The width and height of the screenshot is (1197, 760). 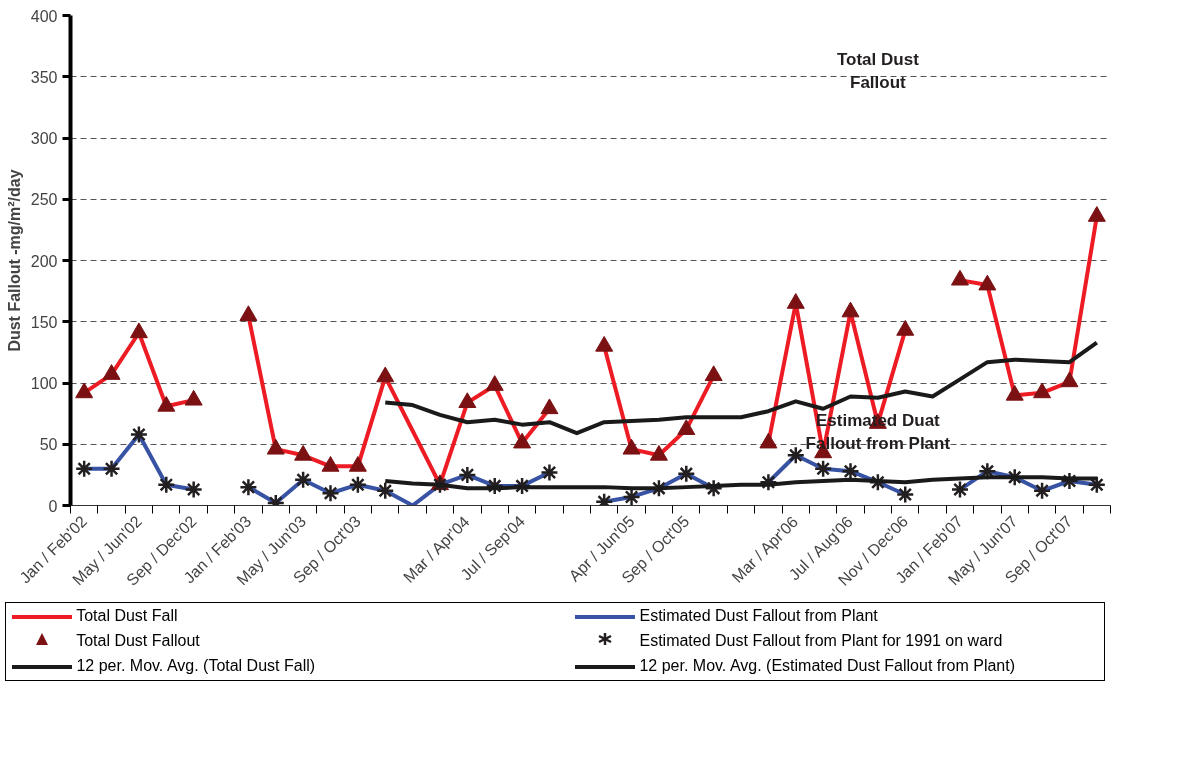 I want to click on legend-label: 12 per. Mov. Avg. (Total Dust Fall), so click(x=196, y=666).